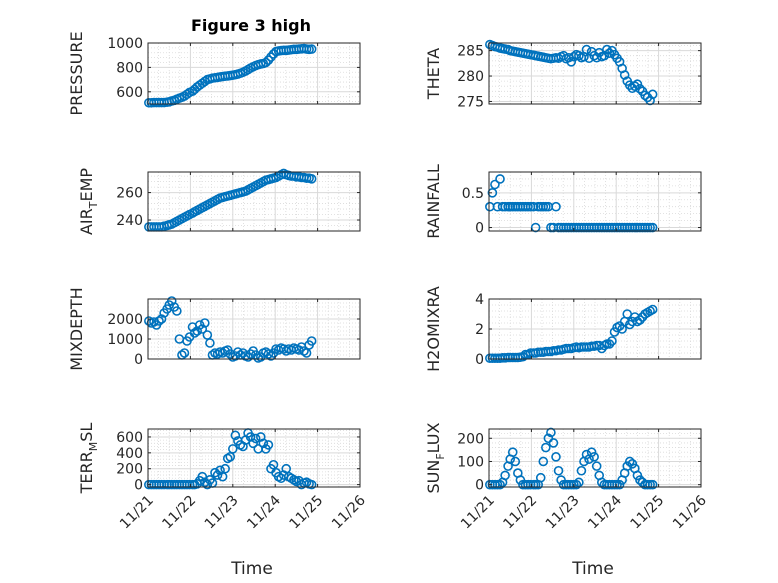 The width and height of the screenshot is (778, 583). I want to click on subplot-rainfall: 0 0.5 RAINFALL, so click(563, 201).